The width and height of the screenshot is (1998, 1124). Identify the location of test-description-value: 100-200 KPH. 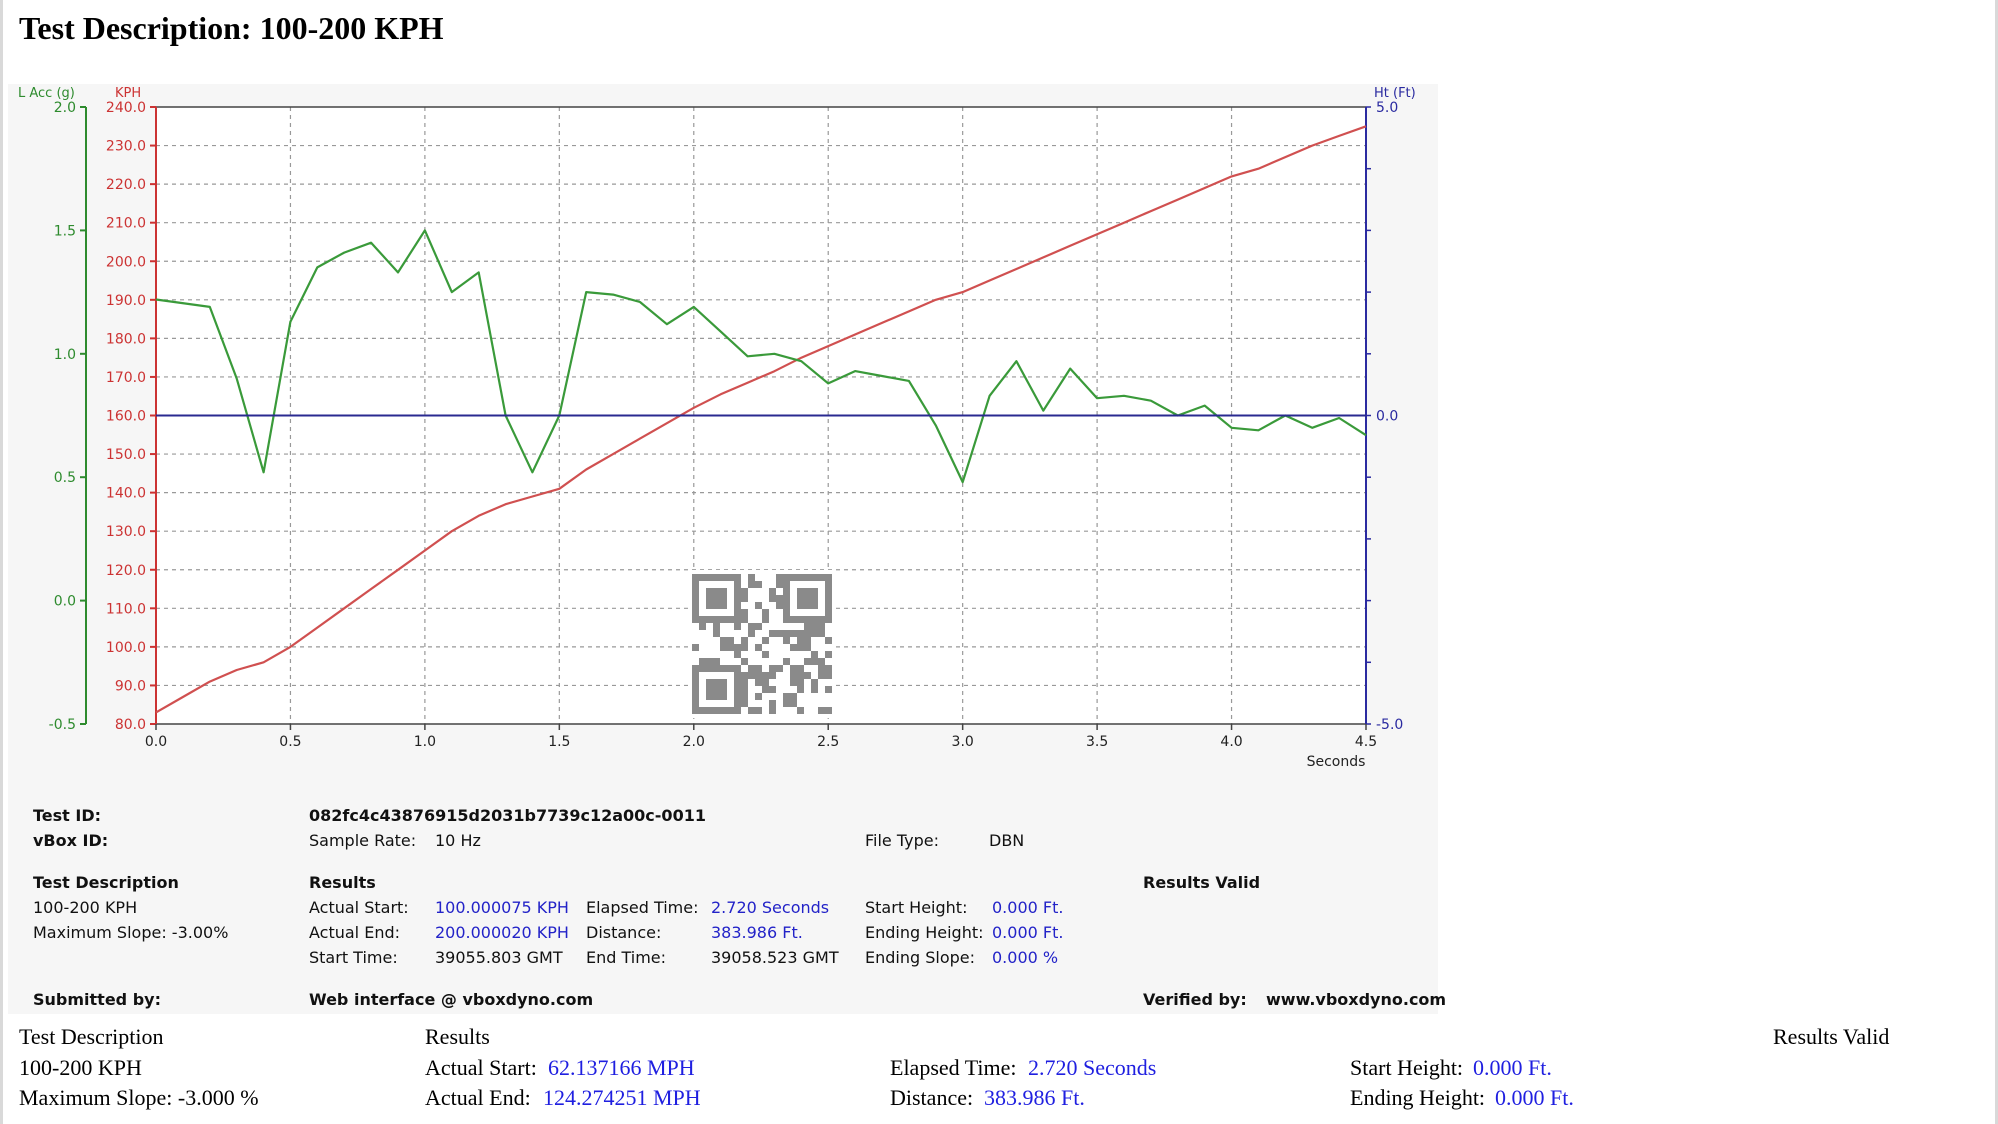
(85, 907).